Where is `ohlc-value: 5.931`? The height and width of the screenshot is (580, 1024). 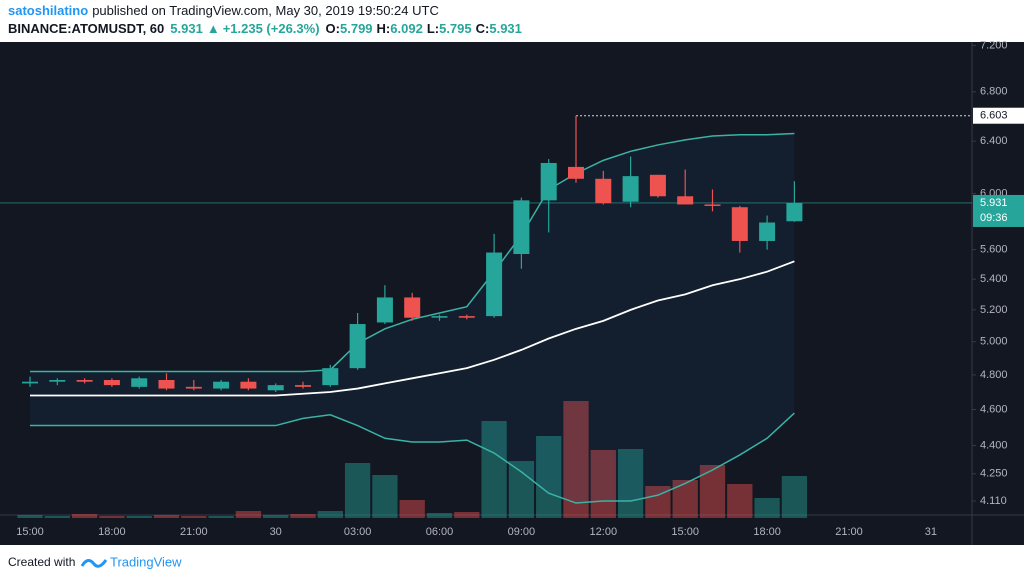 ohlc-value: 5.931 is located at coordinates (505, 28).